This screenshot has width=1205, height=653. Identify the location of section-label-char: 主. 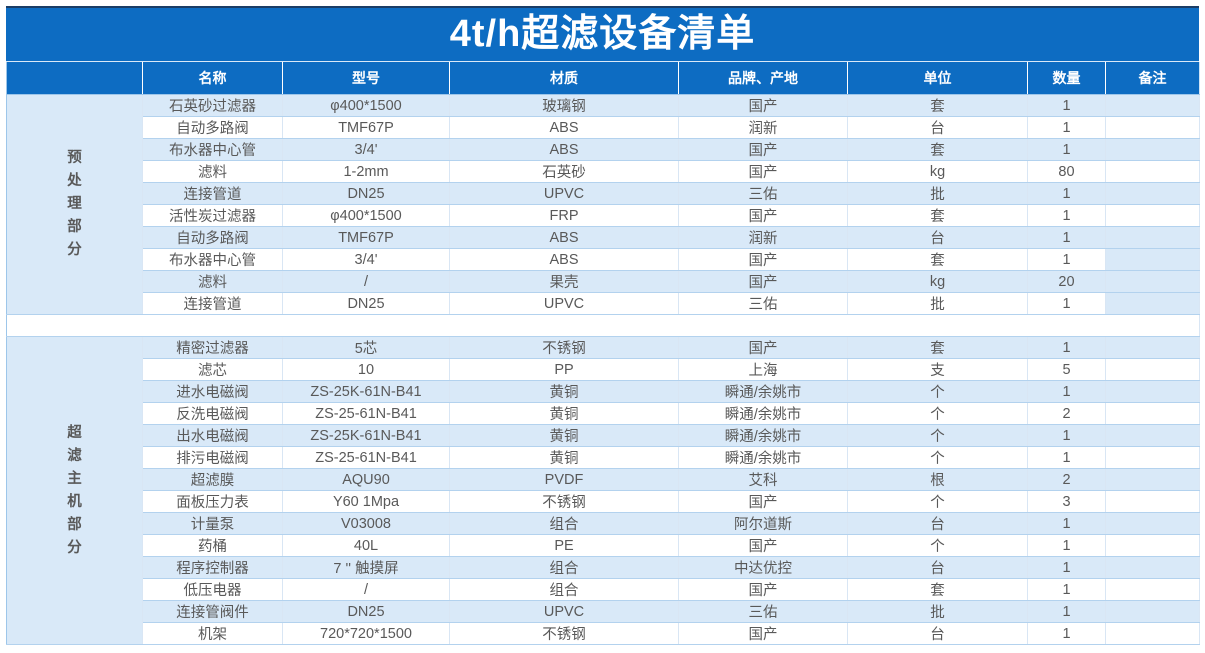
(74, 478).